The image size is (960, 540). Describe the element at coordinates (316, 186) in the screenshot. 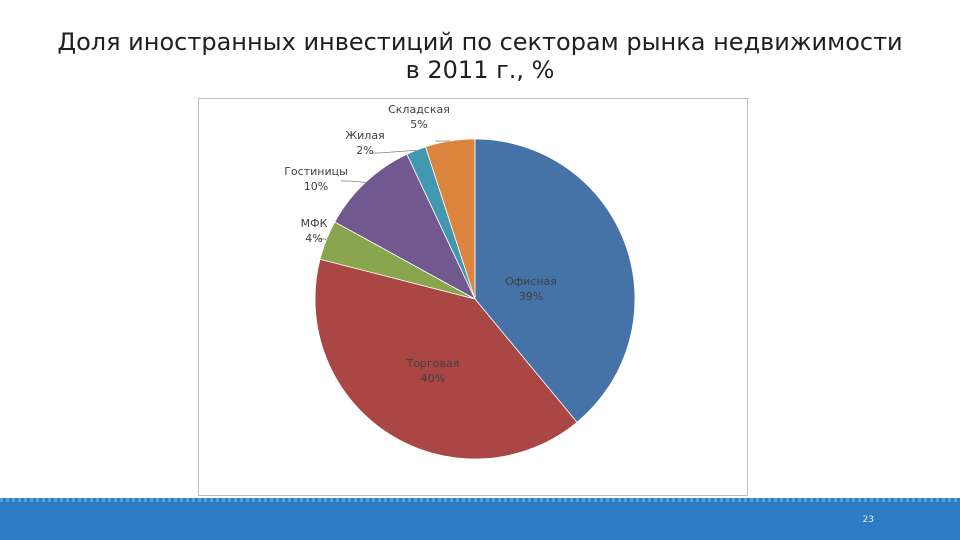

I see `slice-value-label-4: 10%` at that location.